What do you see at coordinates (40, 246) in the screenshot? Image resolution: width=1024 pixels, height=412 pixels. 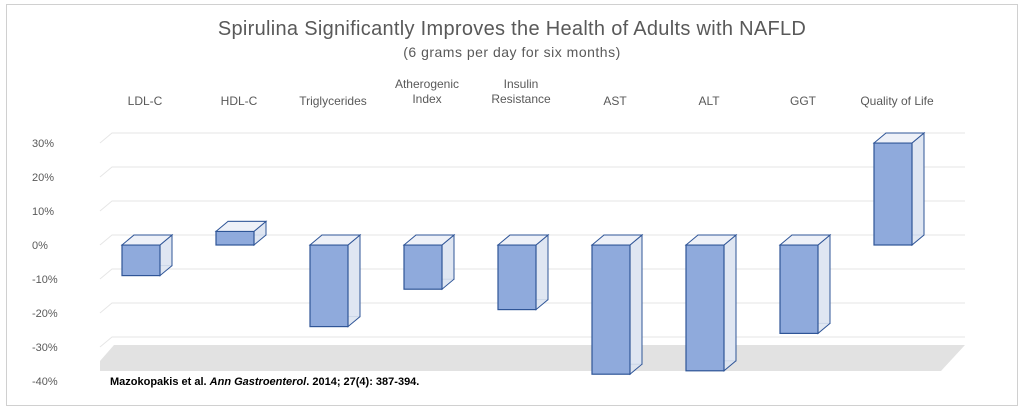 I see `y-tick-label: 0%` at bounding box center [40, 246].